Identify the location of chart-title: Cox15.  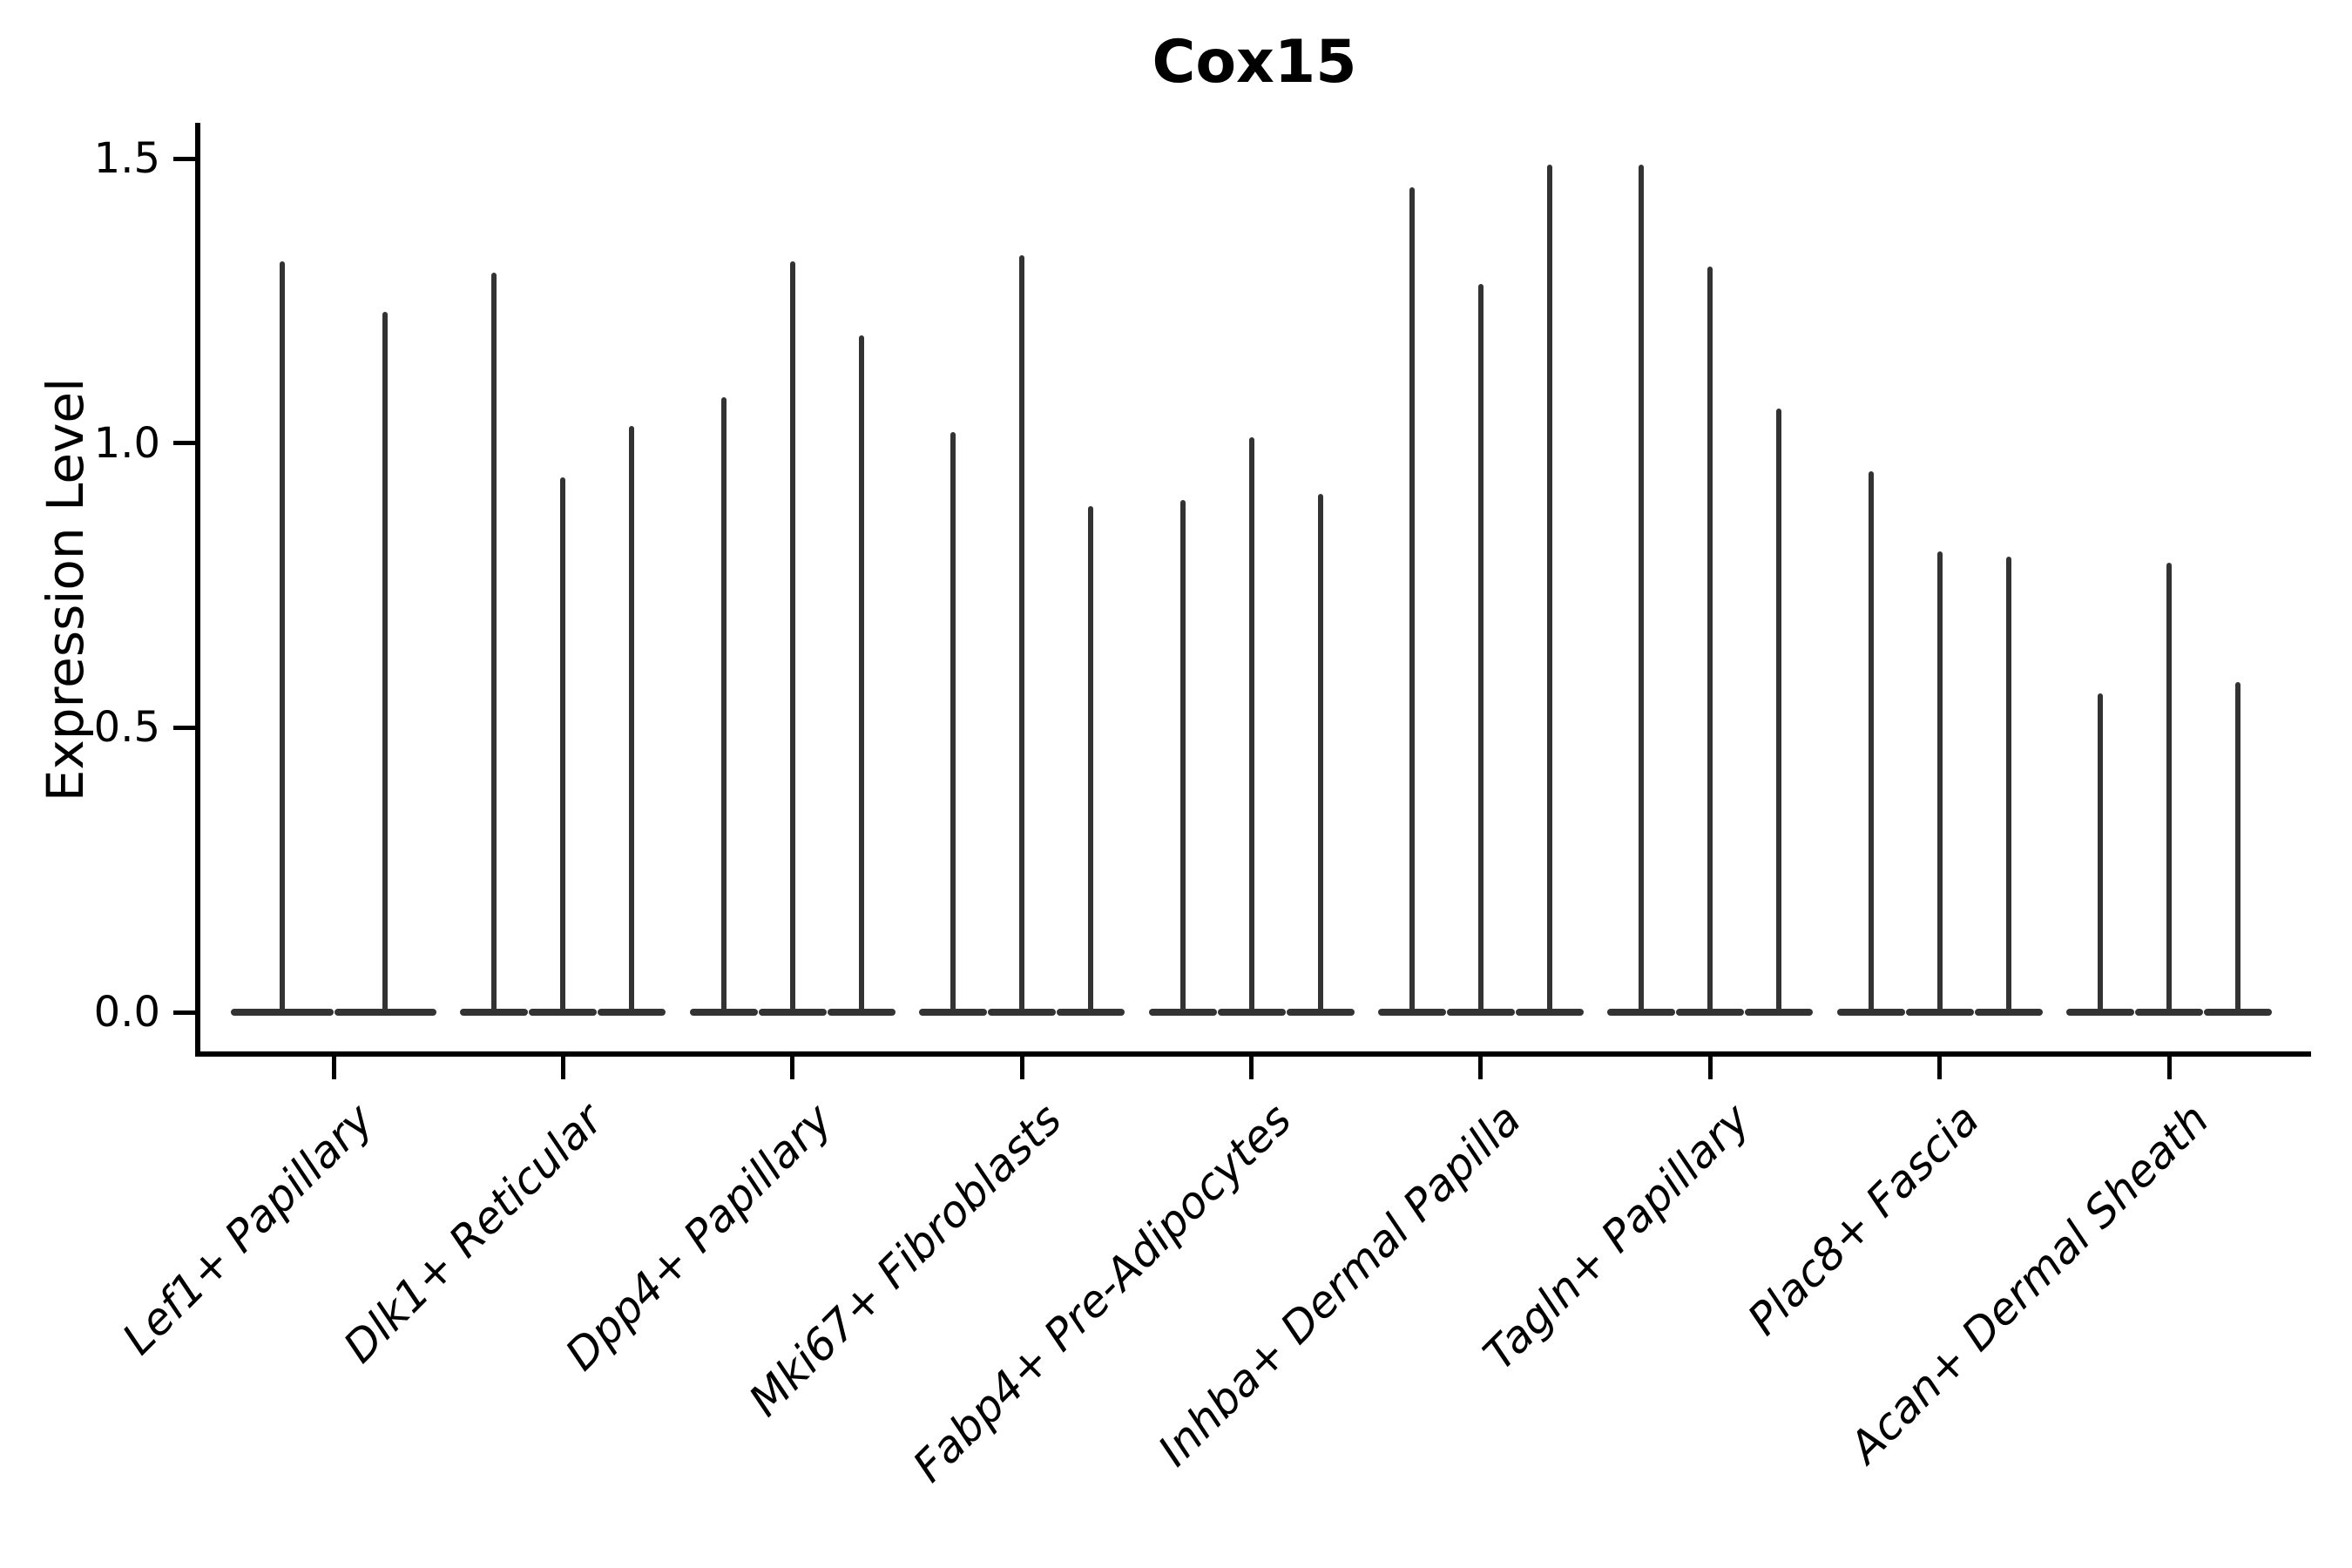
(1254, 62).